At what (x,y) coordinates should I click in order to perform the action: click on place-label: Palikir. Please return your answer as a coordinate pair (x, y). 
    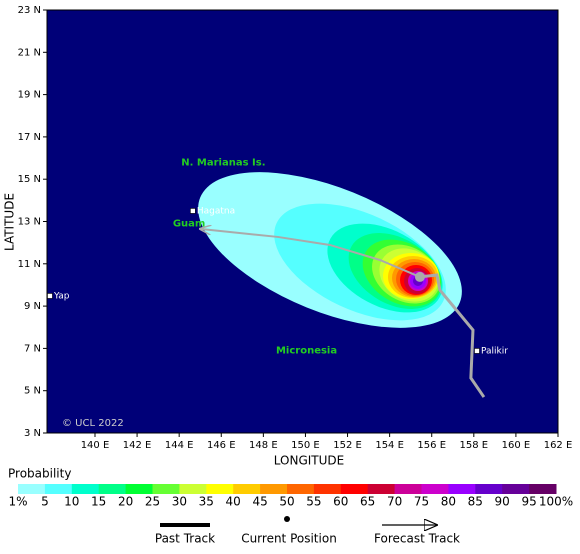
    Looking at the image, I should click on (494, 351).